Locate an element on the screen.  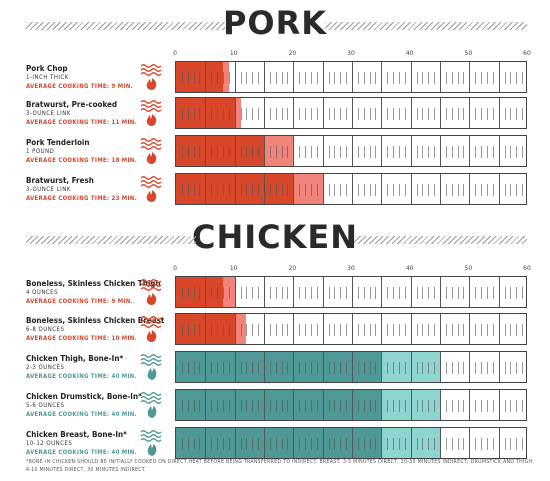
title-hatch-left is located at coordinates (126, 26).